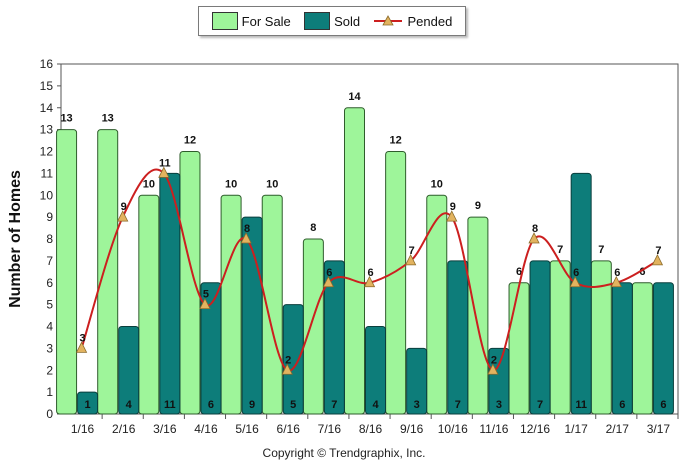 The height and width of the screenshot is (472, 688). Describe the element at coordinates (49, 217) in the screenshot. I see `y-tick-label: 9` at that location.